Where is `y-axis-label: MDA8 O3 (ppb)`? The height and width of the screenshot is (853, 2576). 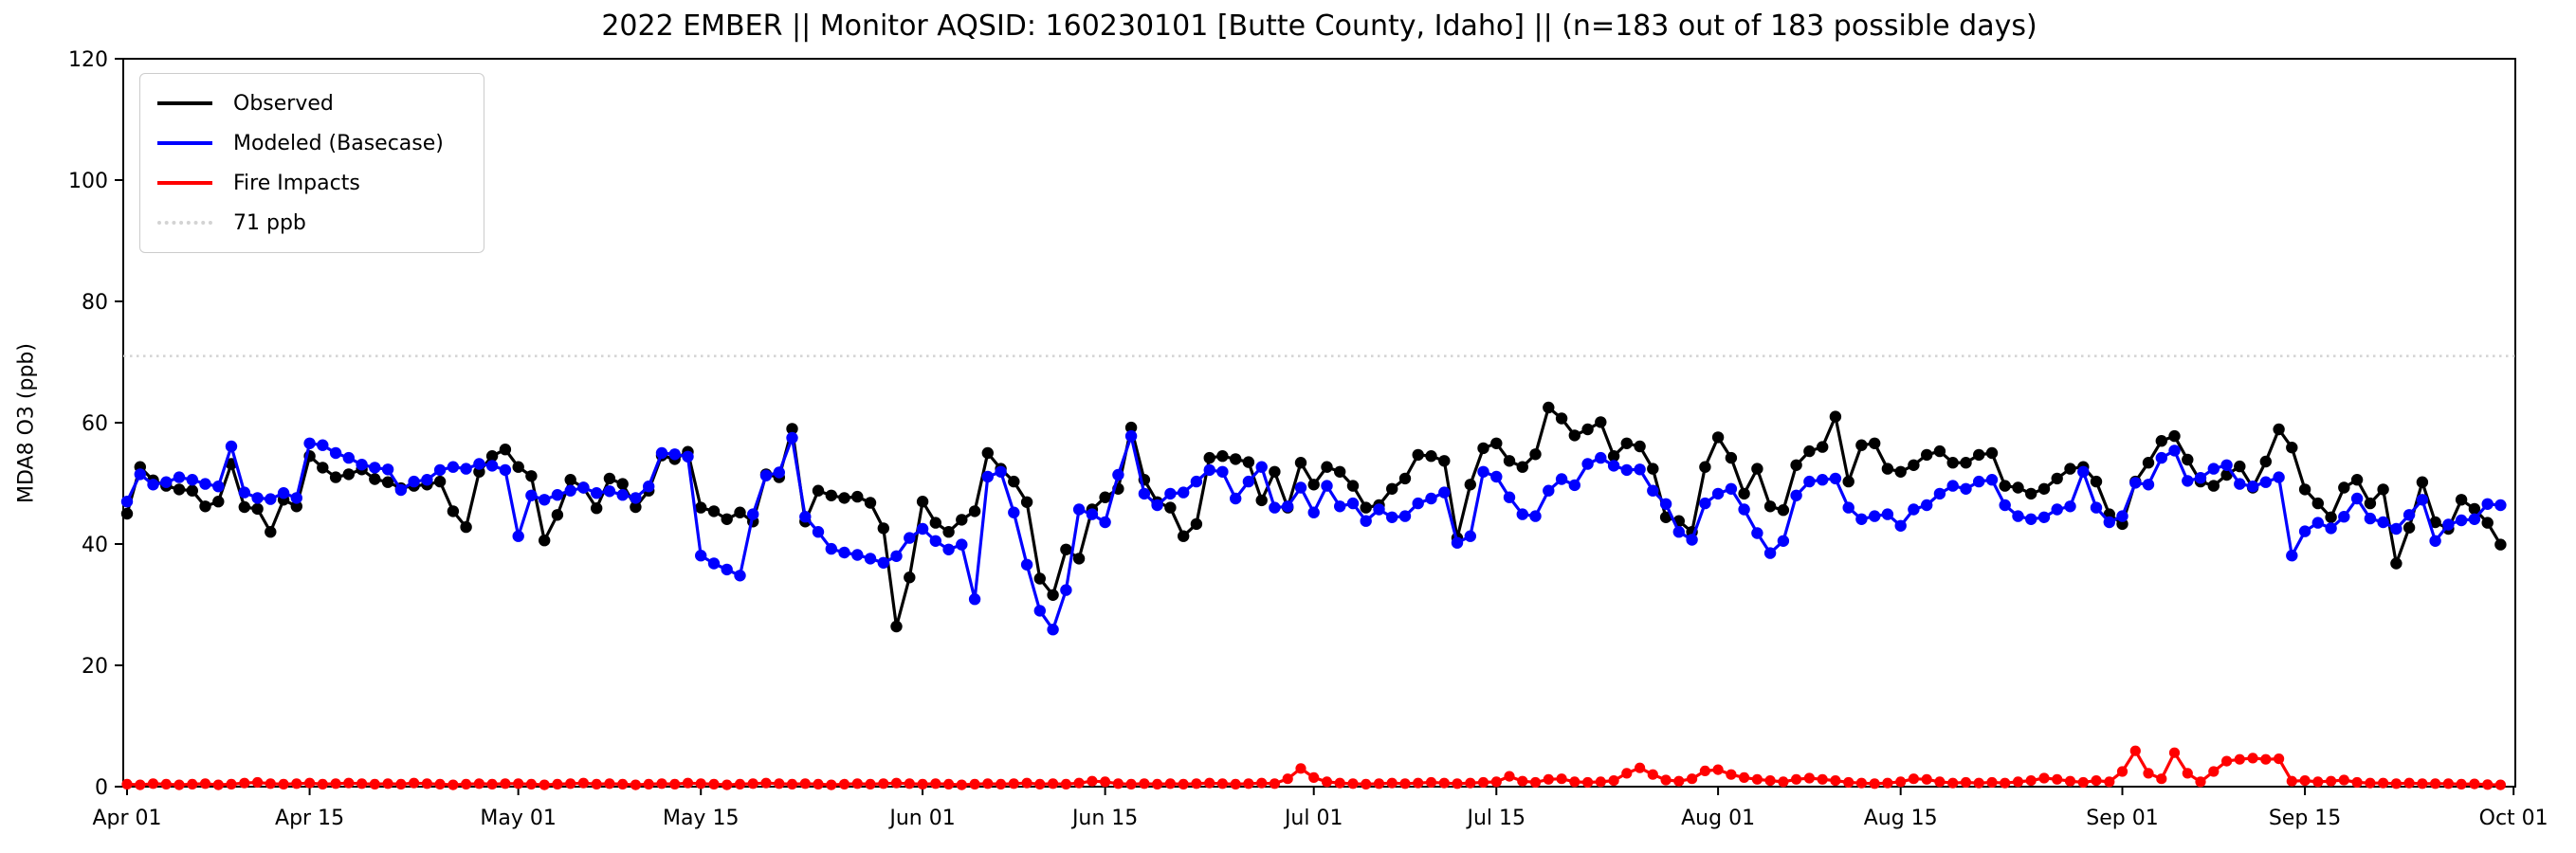 y-axis-label: MDA8 O3 (ppb) is located at coordinates (26, 423).